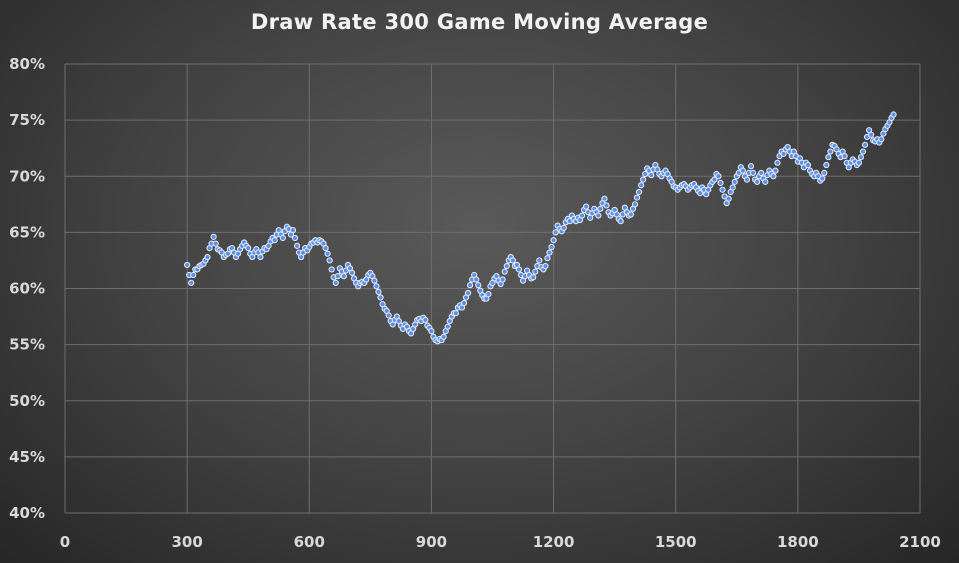 Image resolution: width=959 pixels, height=563 pixels. Describe the element at coordinates (27, 176) in the screenshot. I see `y-tick-label: 70%` at that location.